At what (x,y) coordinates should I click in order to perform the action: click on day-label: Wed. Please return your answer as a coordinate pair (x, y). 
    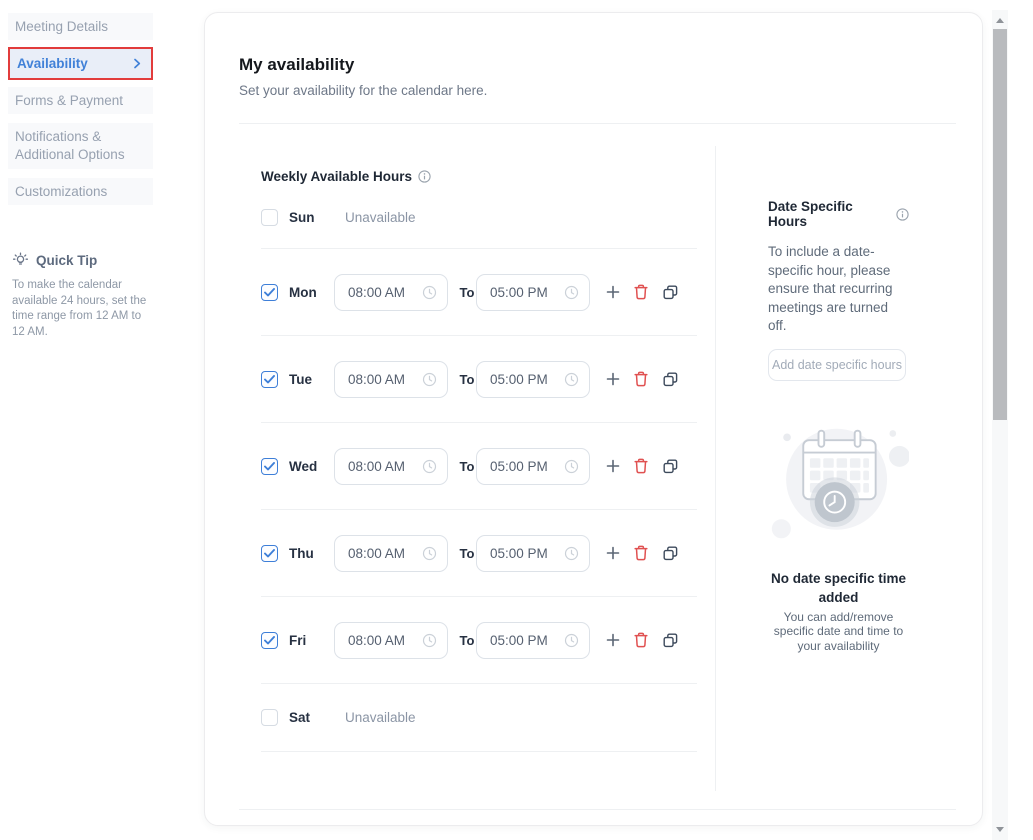
    Looking at the image, I should click on (303, 466).